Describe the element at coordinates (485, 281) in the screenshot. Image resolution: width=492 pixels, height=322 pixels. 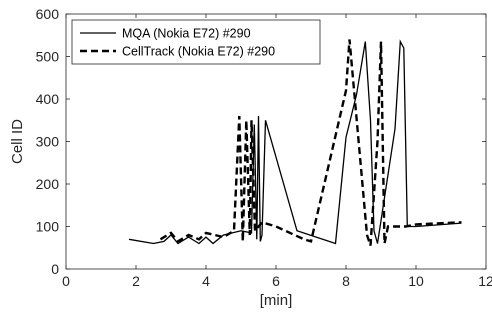
I see `x-tick-label: 12` at that location.